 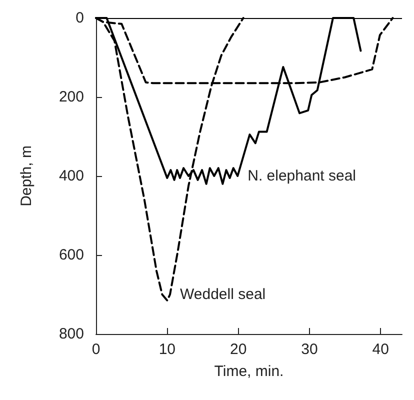 I want to click on y-tick-label: 600, so click(x=71, y=255).